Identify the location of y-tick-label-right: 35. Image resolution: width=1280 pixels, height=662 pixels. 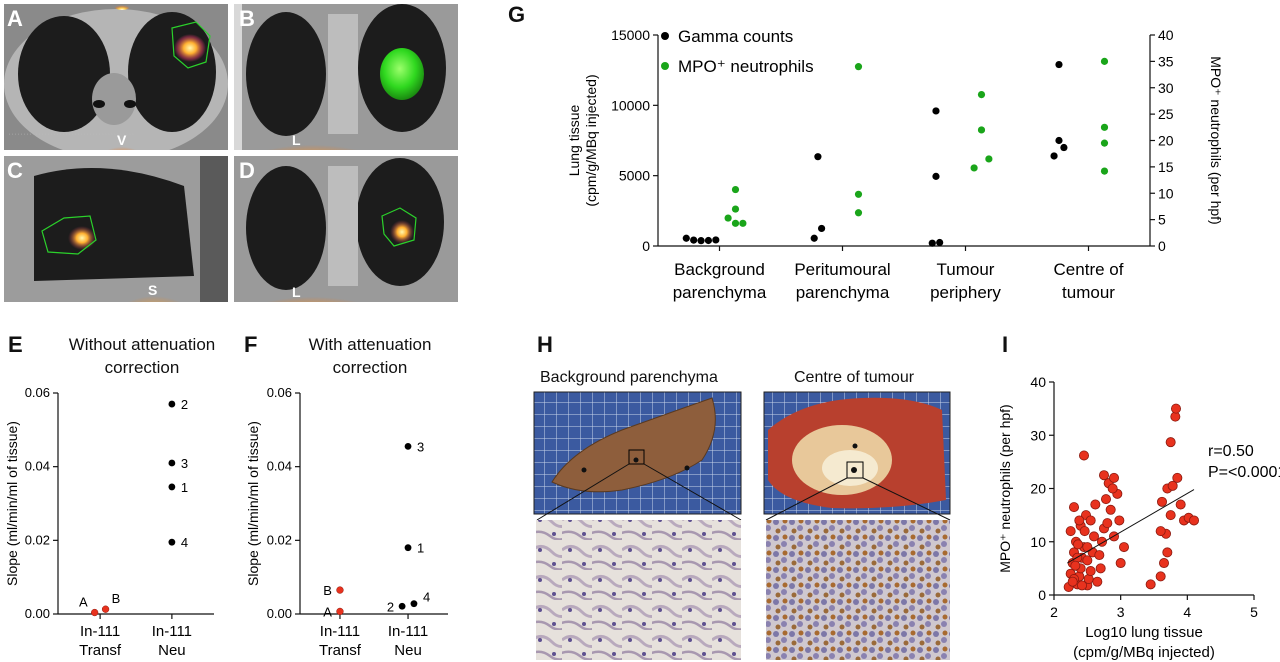
(1166, 61).